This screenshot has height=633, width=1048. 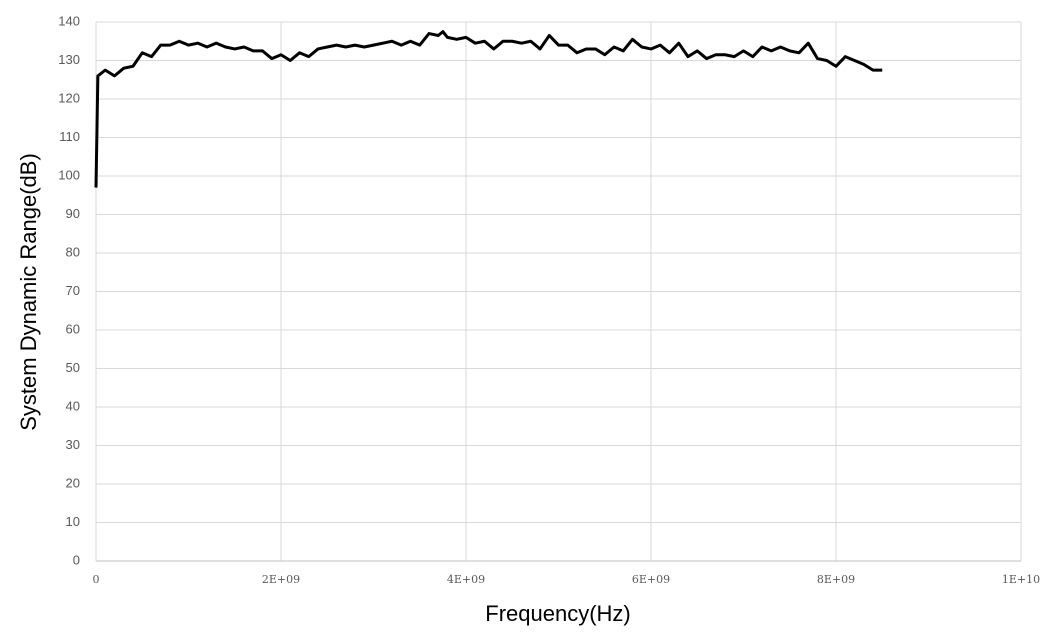 I want to click on y-axis-title: System Dynamic Range(dB), so click(x=28, y=292).